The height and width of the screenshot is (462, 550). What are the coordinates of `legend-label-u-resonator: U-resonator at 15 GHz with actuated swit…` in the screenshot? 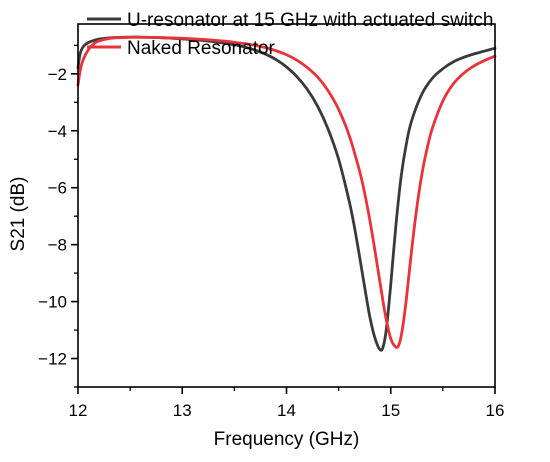 It's located at (310, 20).